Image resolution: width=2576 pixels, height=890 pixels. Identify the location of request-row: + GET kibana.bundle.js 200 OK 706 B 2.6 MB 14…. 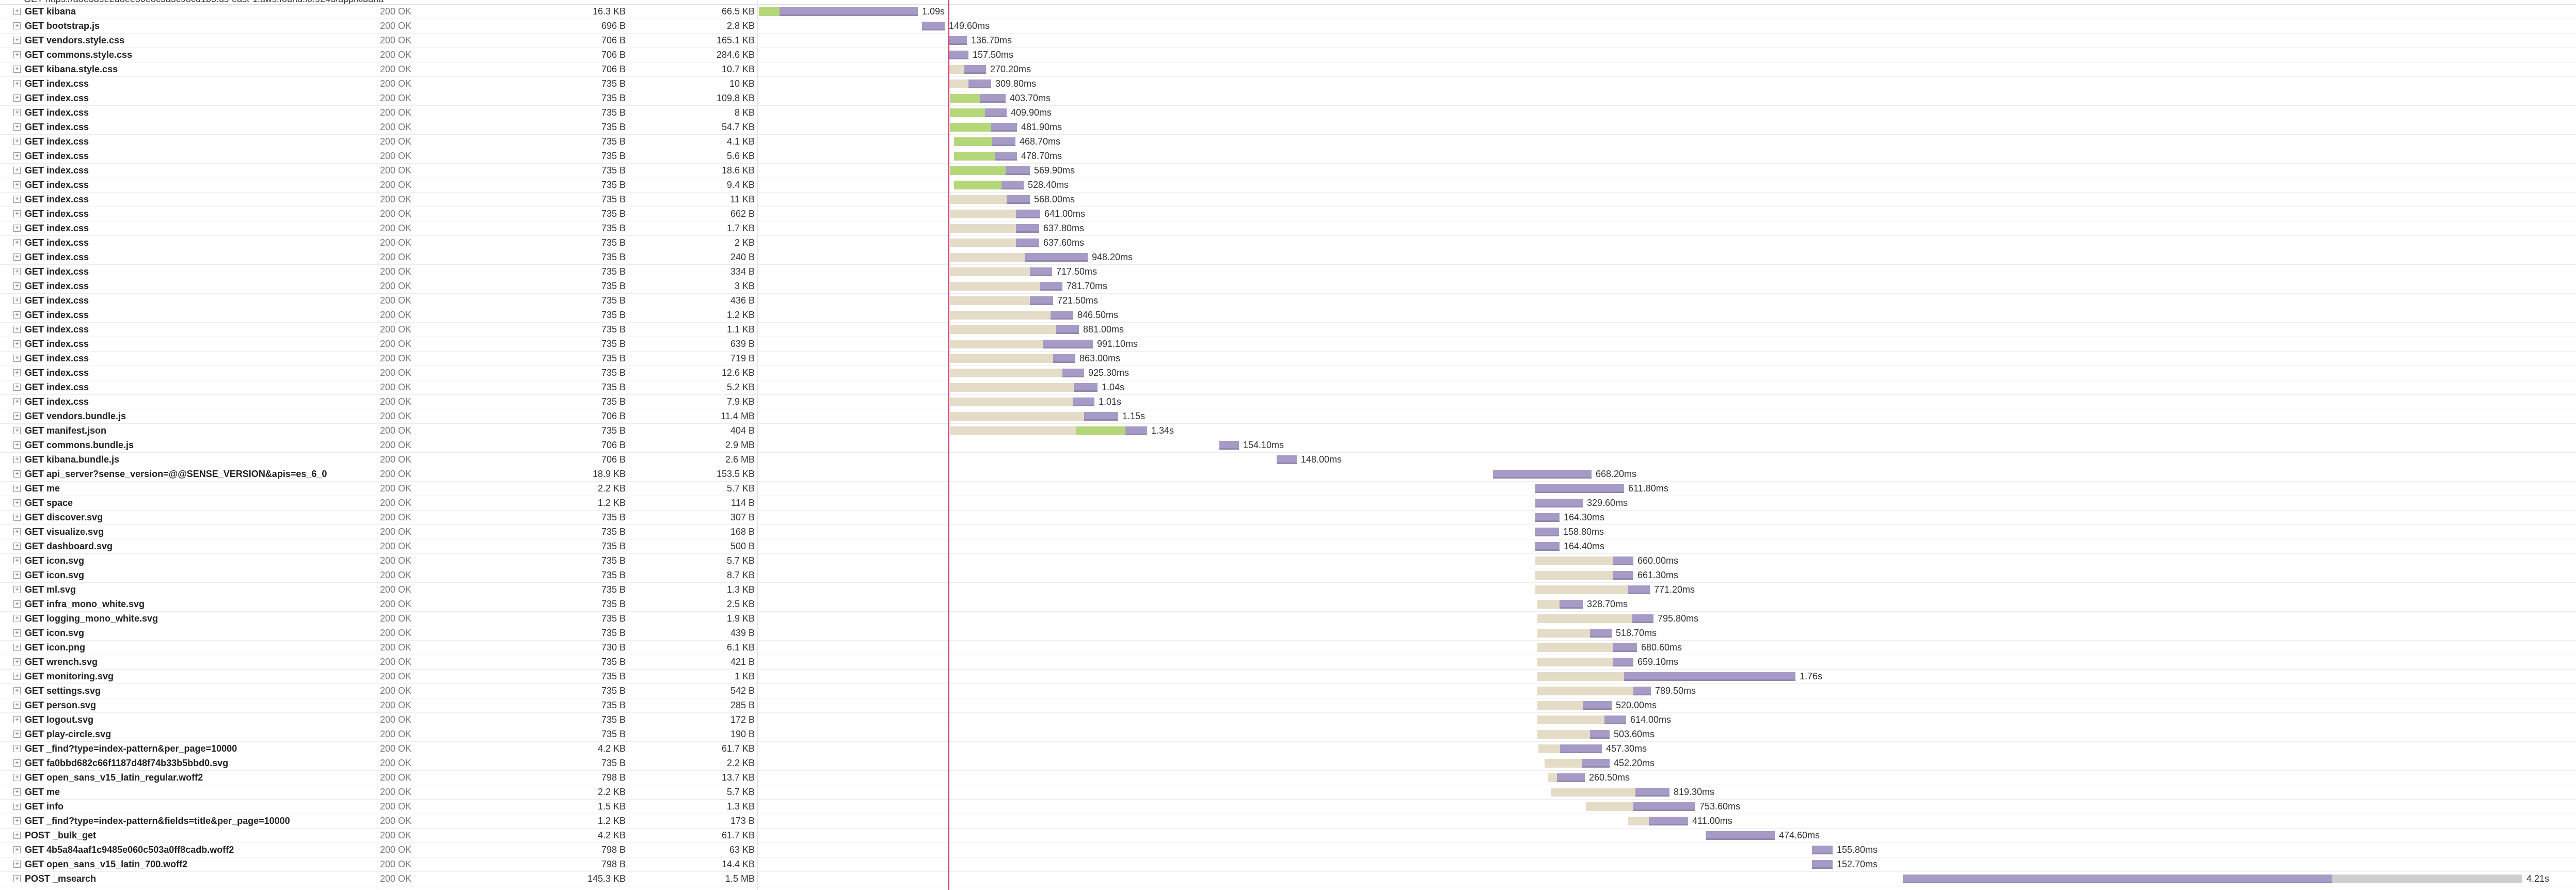
(1288, 460).